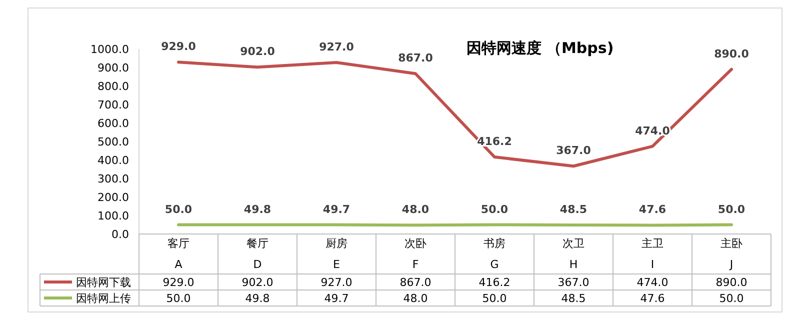 The image size is (800, 331). What do you see at coordinates (574, 282) in the screenshot?
I see `data-label: 367.0` at bounding box center [574, 282].